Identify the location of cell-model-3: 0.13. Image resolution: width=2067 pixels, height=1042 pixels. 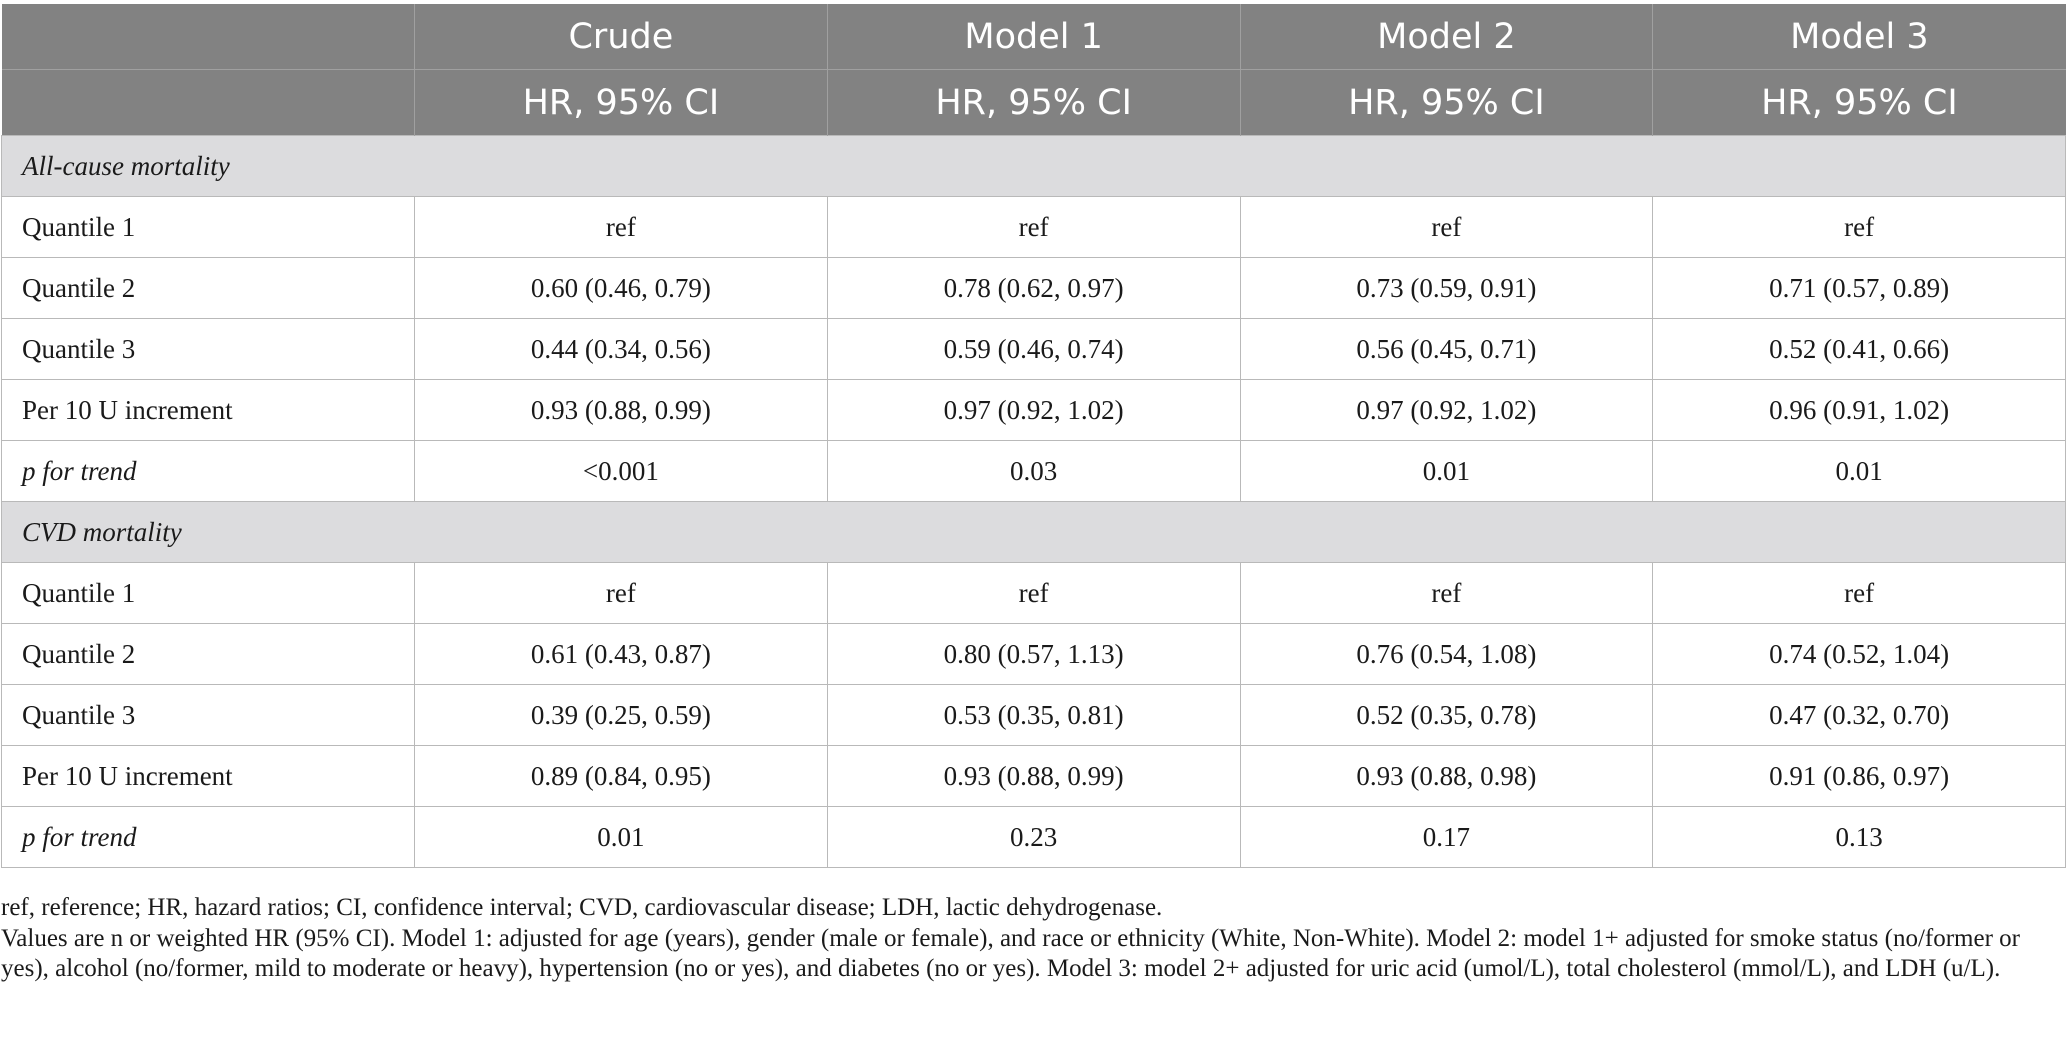
(1859, 837).